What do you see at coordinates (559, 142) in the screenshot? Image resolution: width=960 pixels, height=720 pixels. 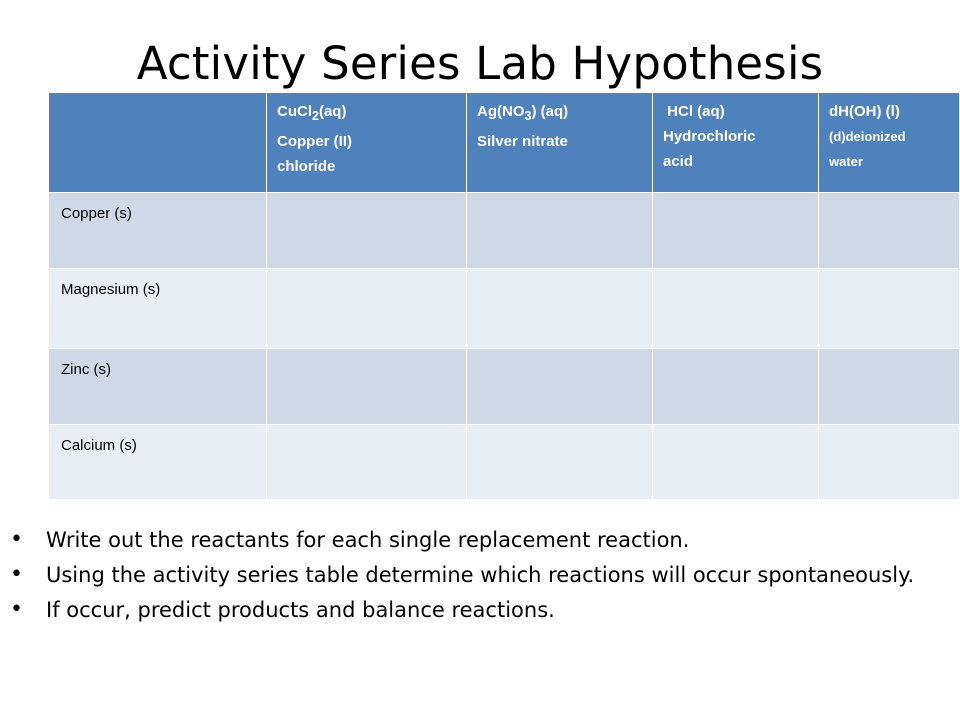 I see `header-agno3: Ag(NO3) (aq) Silver nitrate` at bounding box center [559, 142].